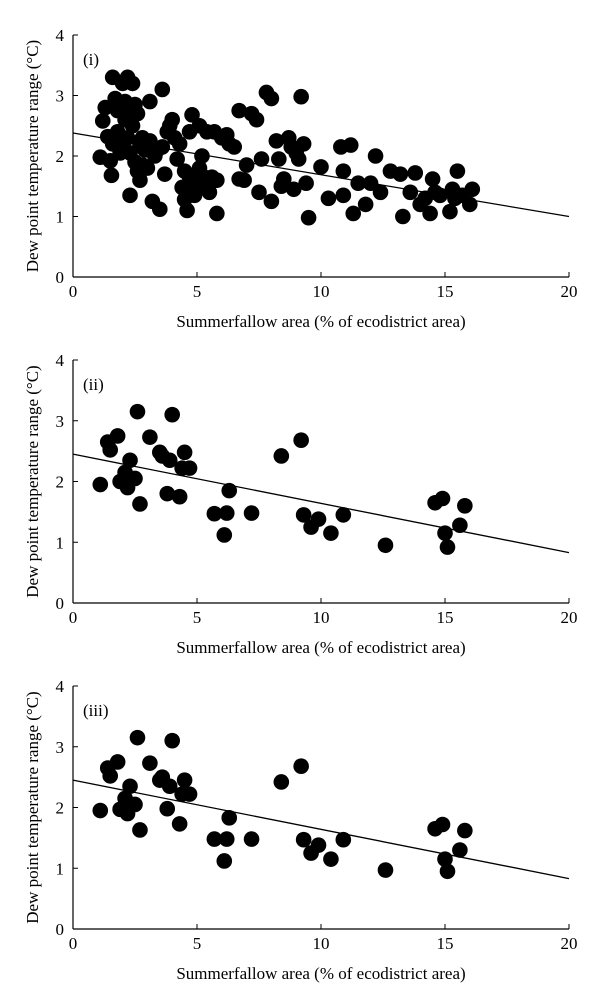 This screenshot has width=600, height=1008. Describe the element at coordinates (321, 943) in the screenshot. I see `x-tick-label: 10` at that location.